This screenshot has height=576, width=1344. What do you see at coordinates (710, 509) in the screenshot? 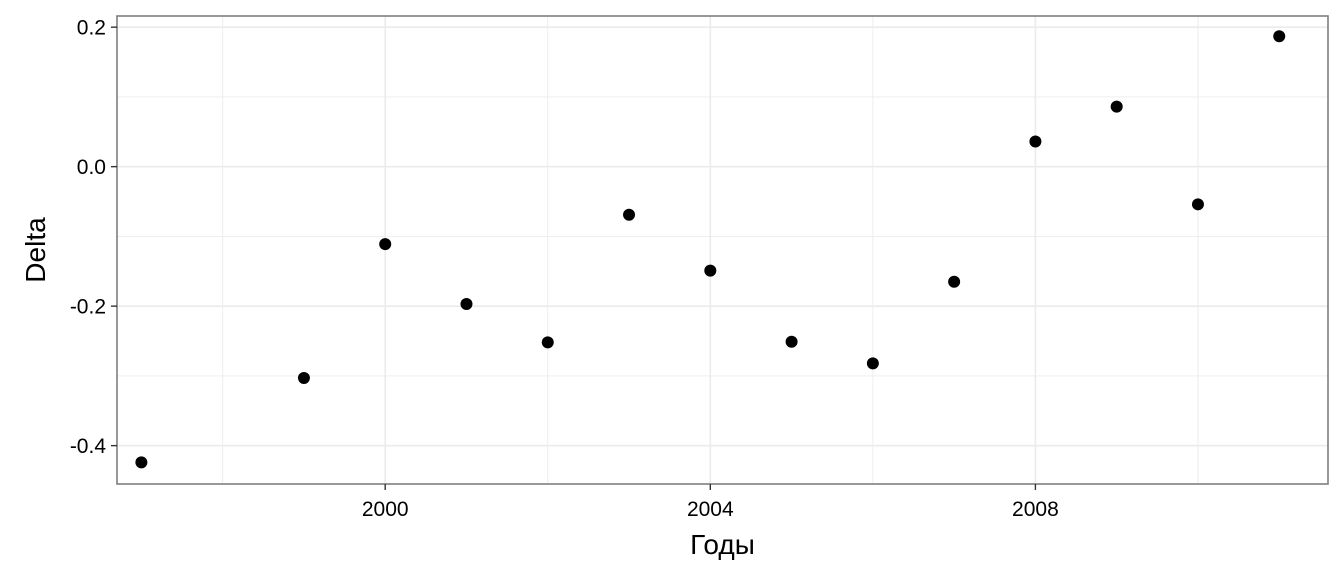
I see `x-tick-label: 2004` at bounding box center [710, 509].